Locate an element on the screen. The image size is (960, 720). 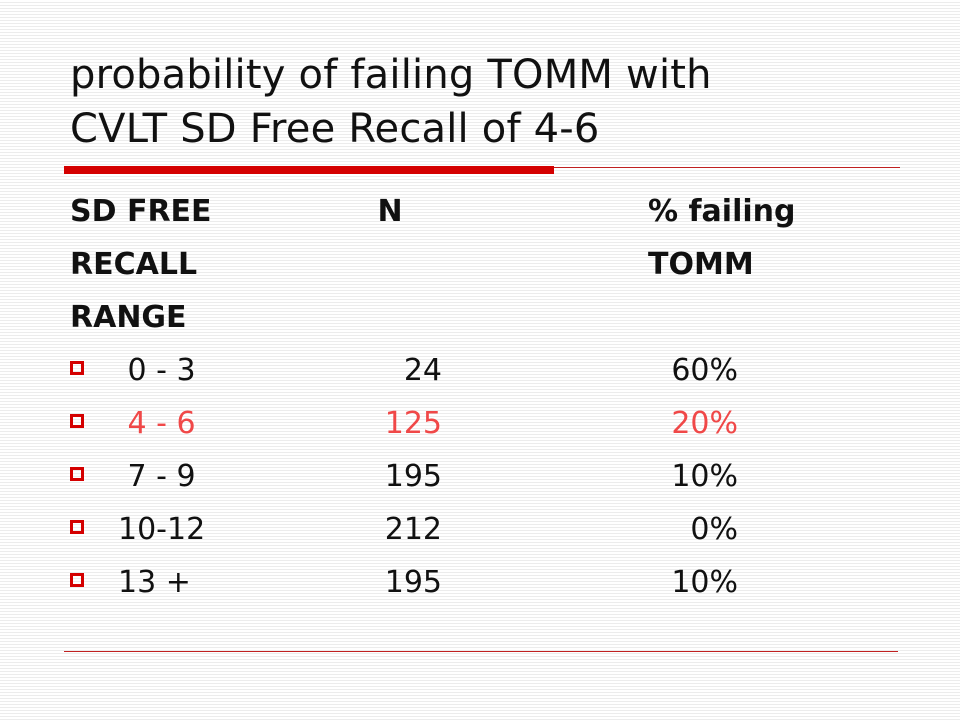
row-range: 10-12 is located at coordinates (162, 529).